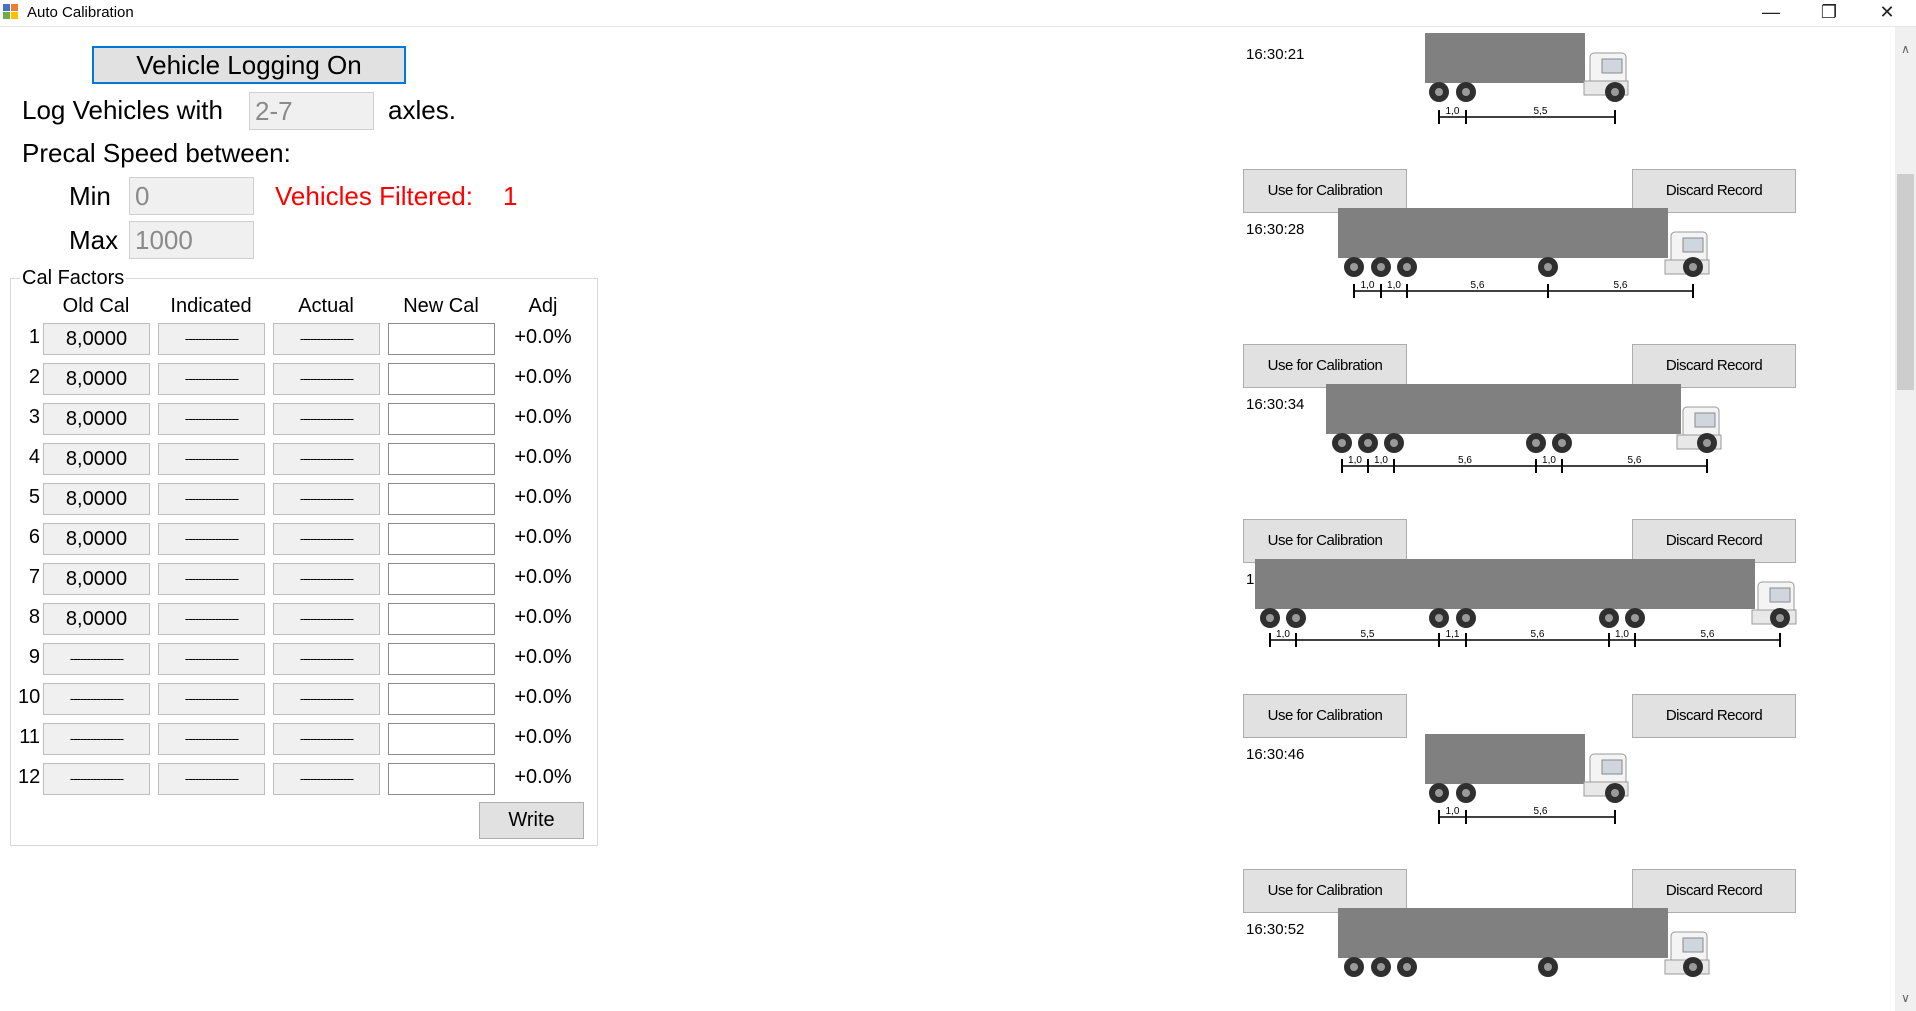 The height and width of the screenshot is (1011, 1916). Describe the element at coordinates (34, 457) in the screenshot. I see `row-index: 4` at that location.